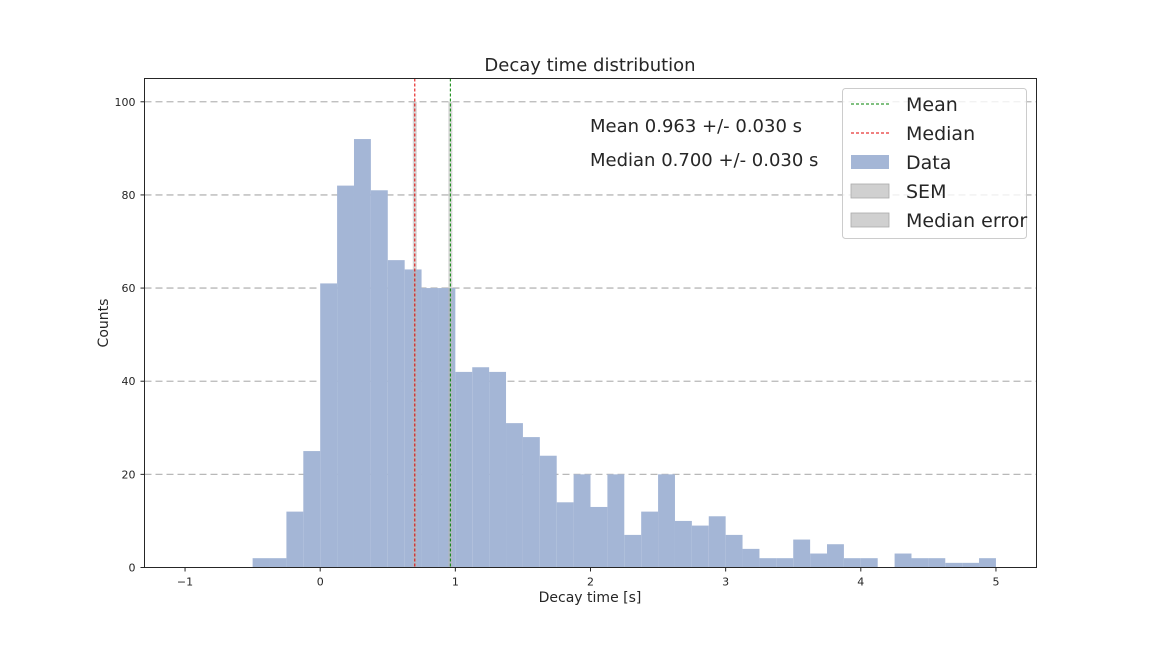 The image size is (1152, 648). Describe the element at coordinates (870, 162) in the screenshot. I see `legend-data-swatch` at that location.